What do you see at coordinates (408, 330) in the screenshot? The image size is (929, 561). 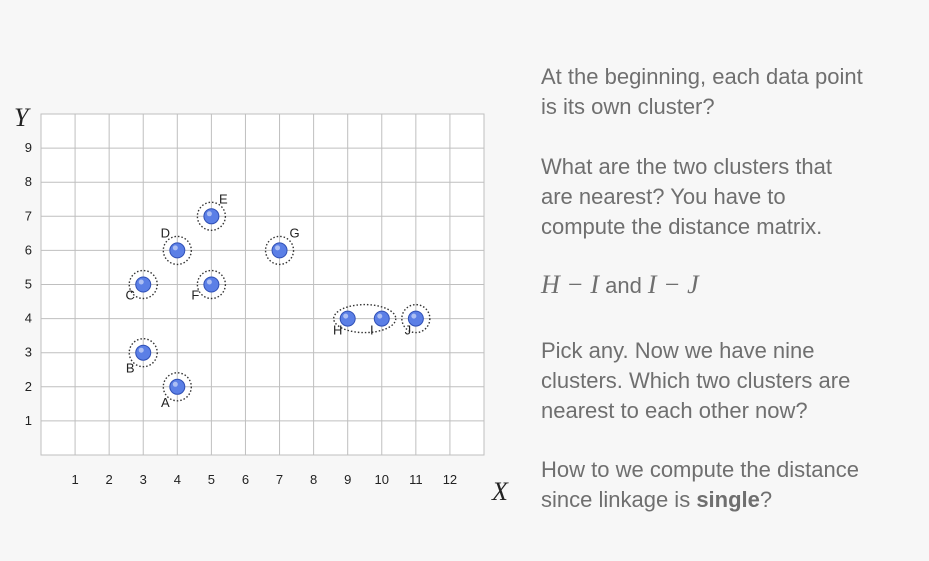 I see `point-label: J` at bounding box center [408, 330].